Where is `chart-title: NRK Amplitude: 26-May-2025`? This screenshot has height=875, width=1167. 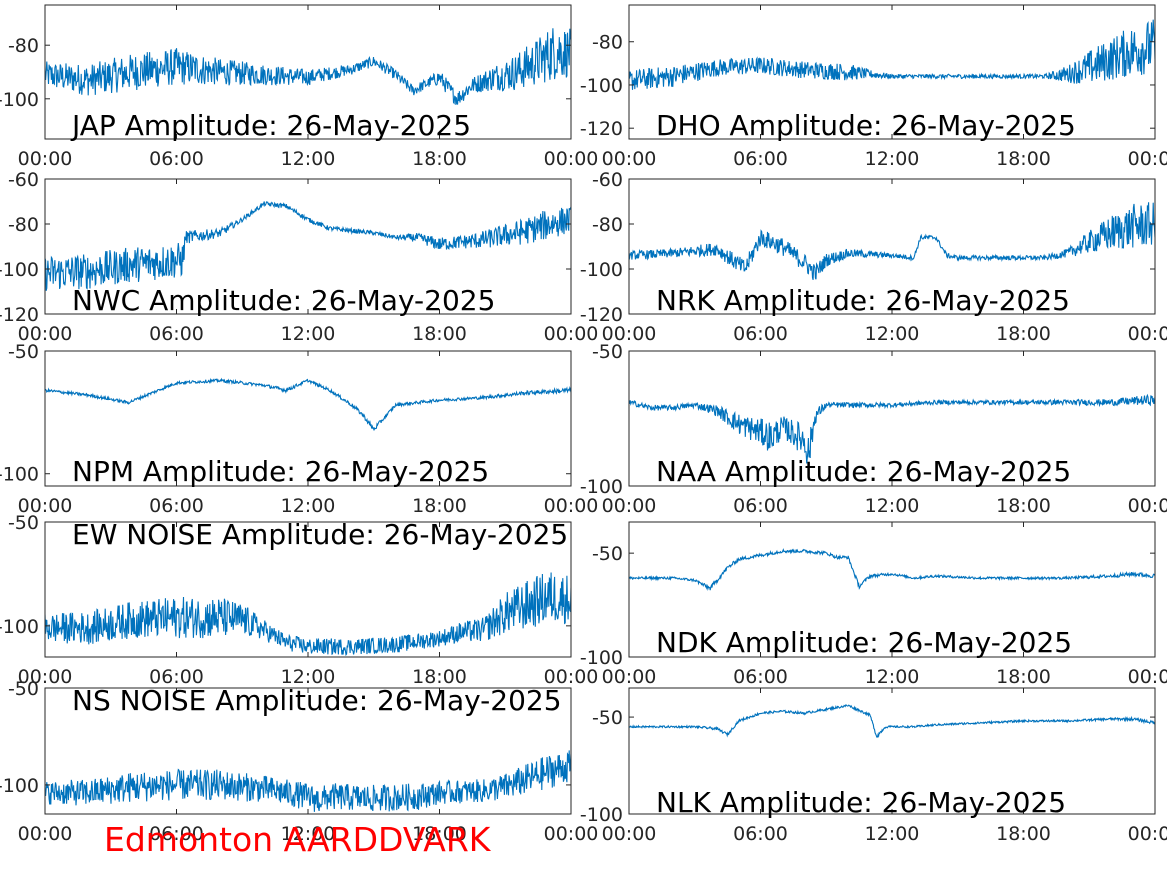
chart-title: NRK Amplitude: 26-May-2025 is located at coordinates (863, 300).